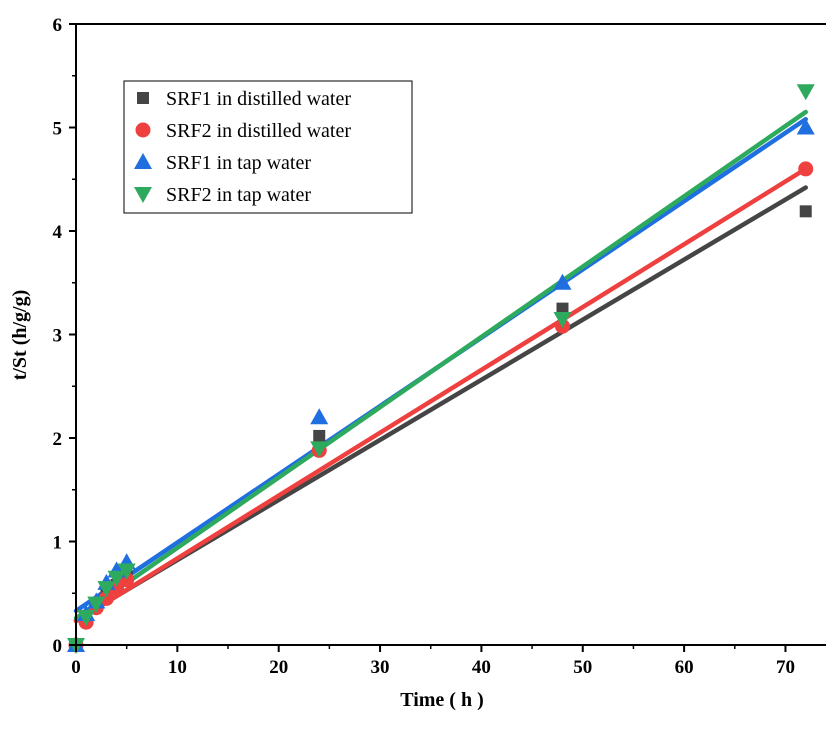 The image size is (836, 738). I want to click on y-tick-label: 5, so click(58, 129).